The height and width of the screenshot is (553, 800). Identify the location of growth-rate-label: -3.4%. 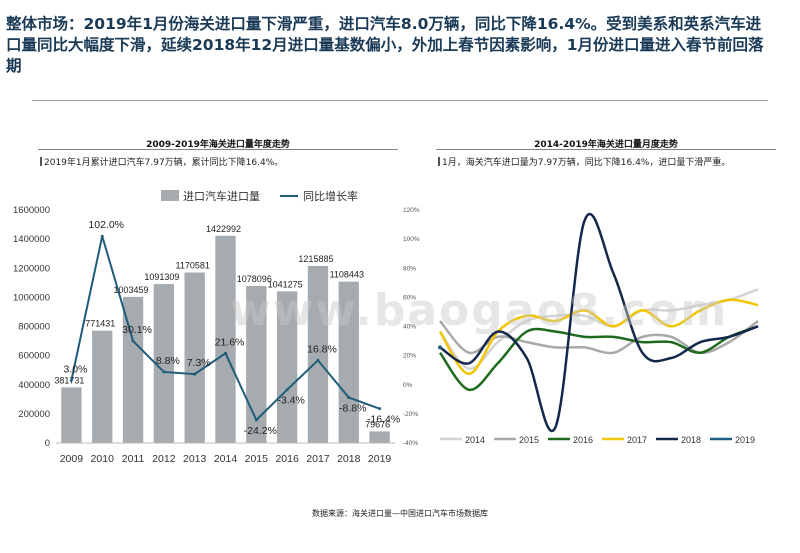
(290, 401).